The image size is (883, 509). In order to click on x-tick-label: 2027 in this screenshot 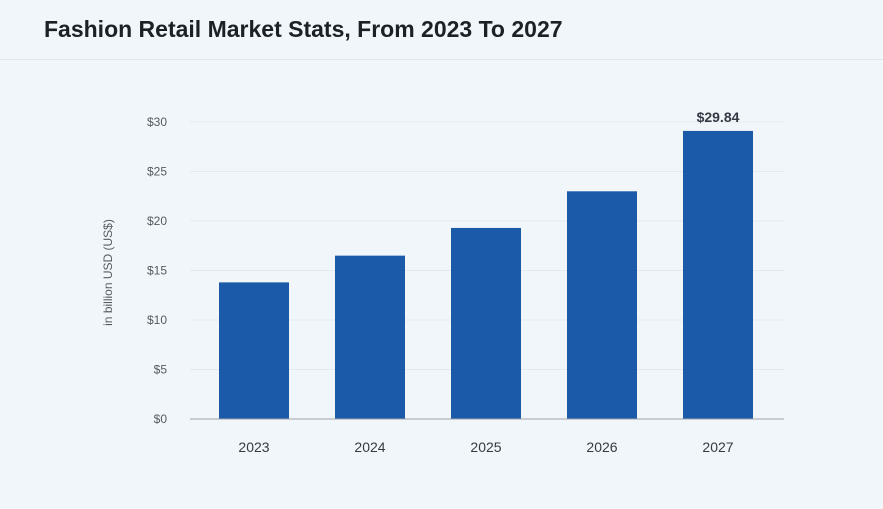, I will do `click(717, 447)`.